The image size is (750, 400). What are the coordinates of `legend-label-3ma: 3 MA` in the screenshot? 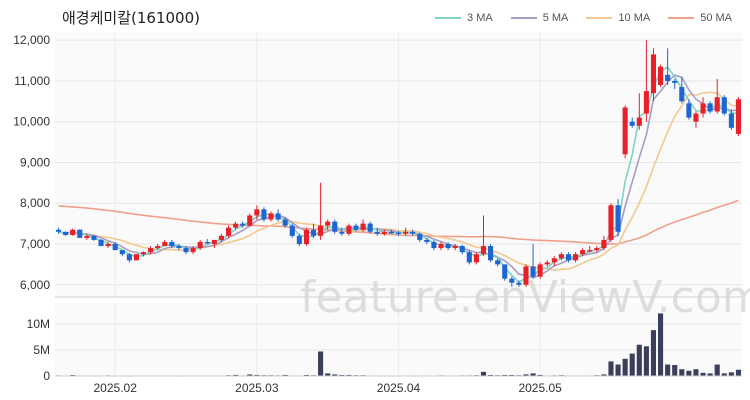 It's located at (480, 18).